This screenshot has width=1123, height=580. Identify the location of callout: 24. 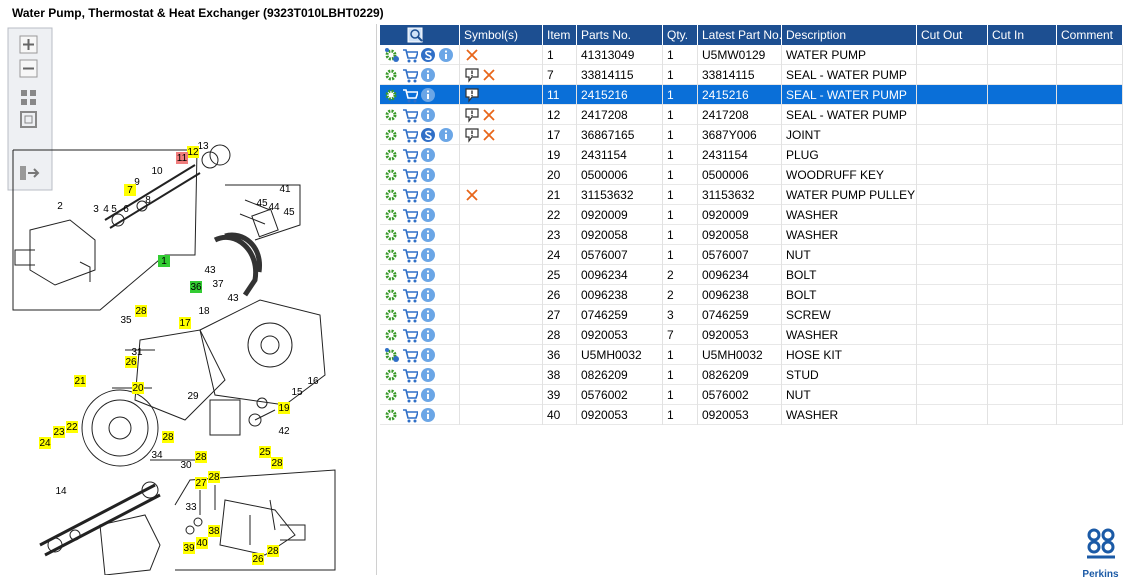
(45, 443).